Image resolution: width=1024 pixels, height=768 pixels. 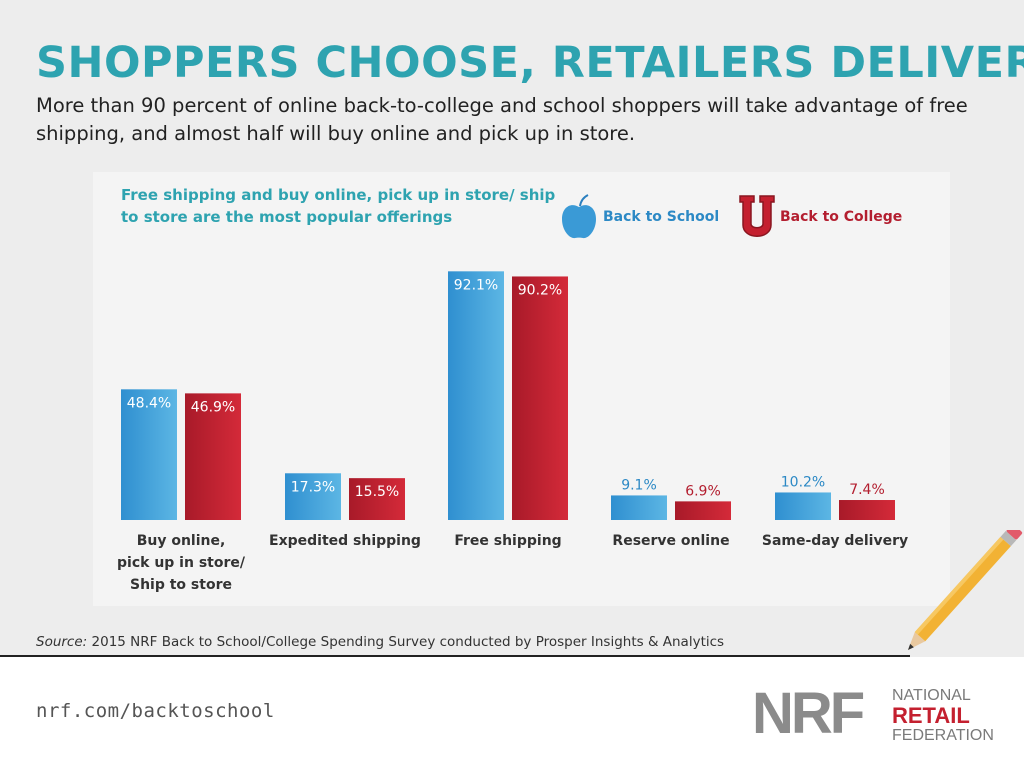 I want to click on legend-college-label: Back to College, so click(x=841, y=217).